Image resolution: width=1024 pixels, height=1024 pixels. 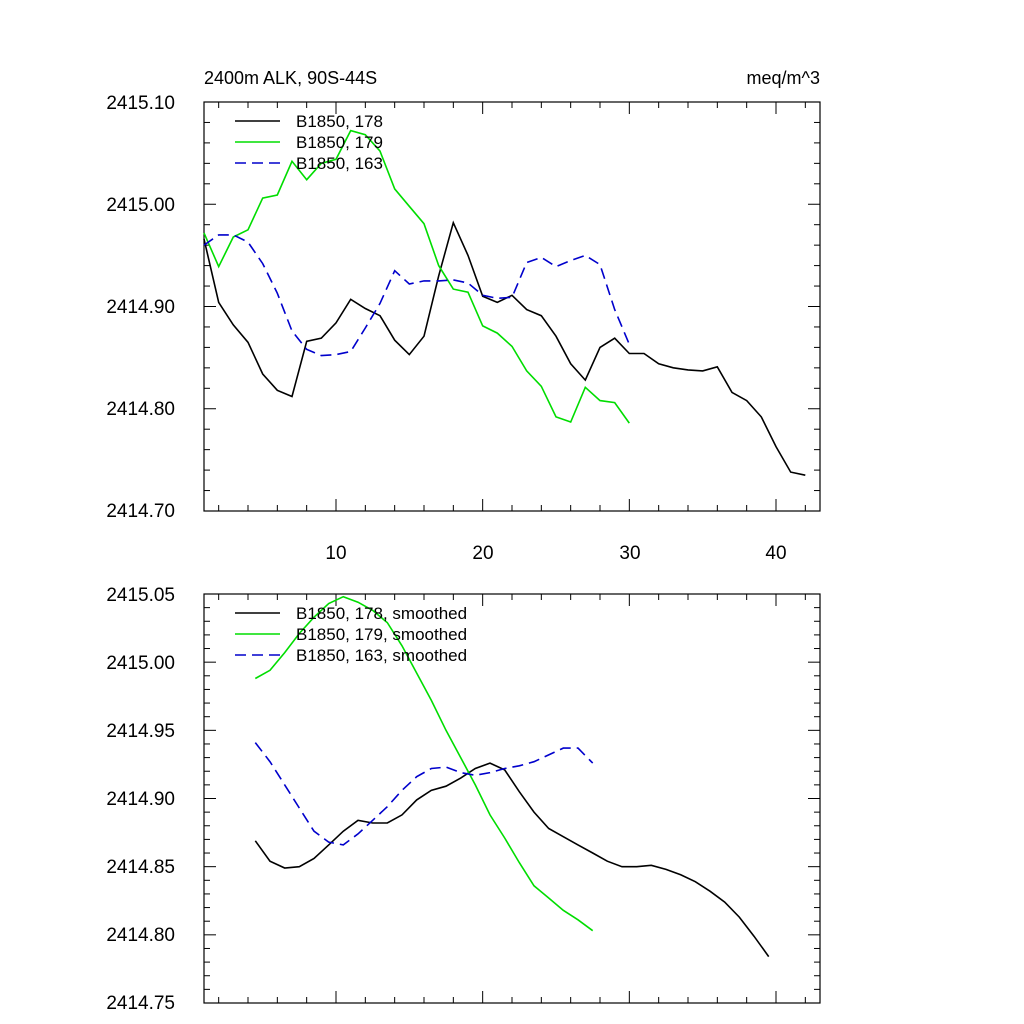 I want to click on y-tick-labels: 2414.70 2414.80 2414.90 2415.00 2415.10, so click(x=140, y=307).